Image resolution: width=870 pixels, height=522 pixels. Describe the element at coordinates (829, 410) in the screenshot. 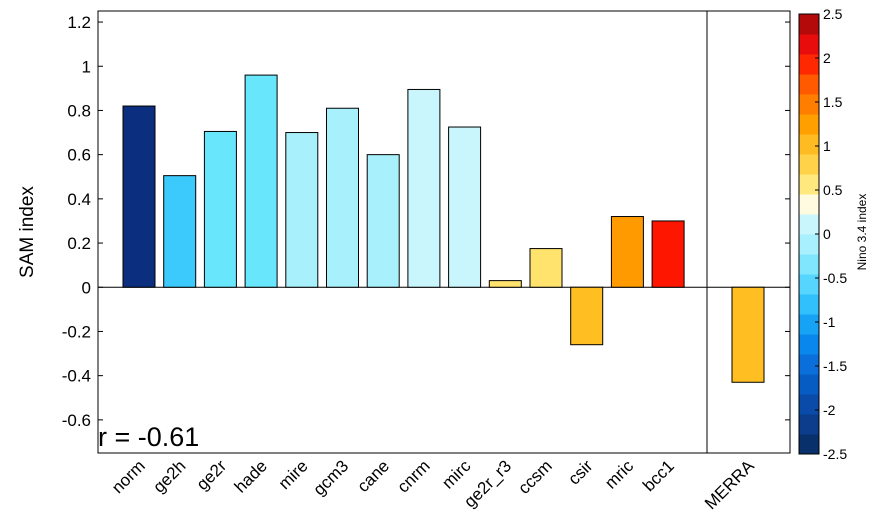

I see `colorbar-tick-label: -2` at that location.